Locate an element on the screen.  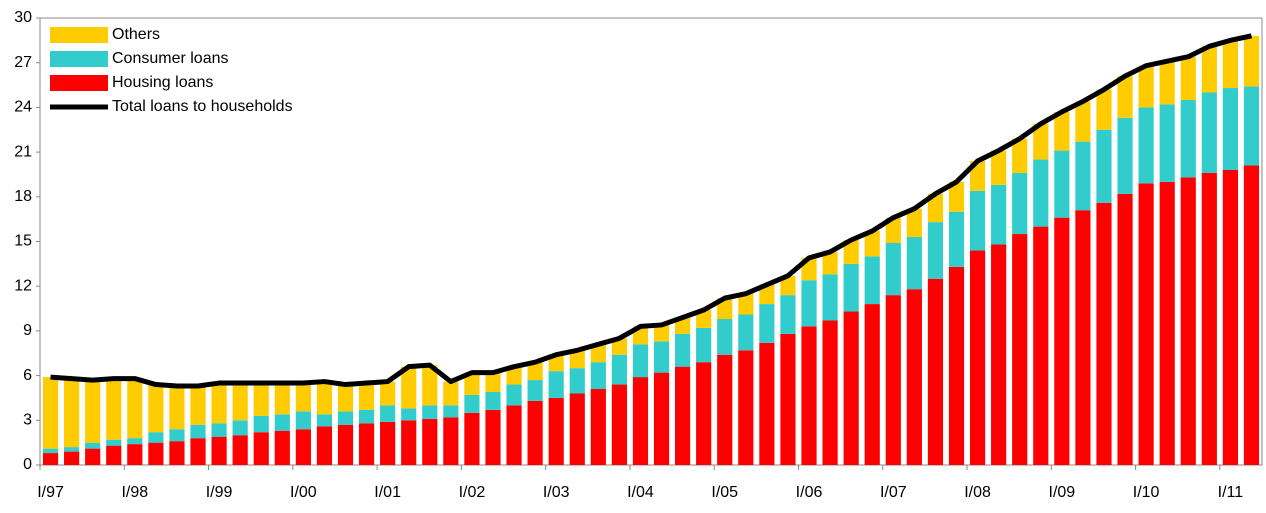
y-tick-label: 6 is located at coordinates (27, 375).